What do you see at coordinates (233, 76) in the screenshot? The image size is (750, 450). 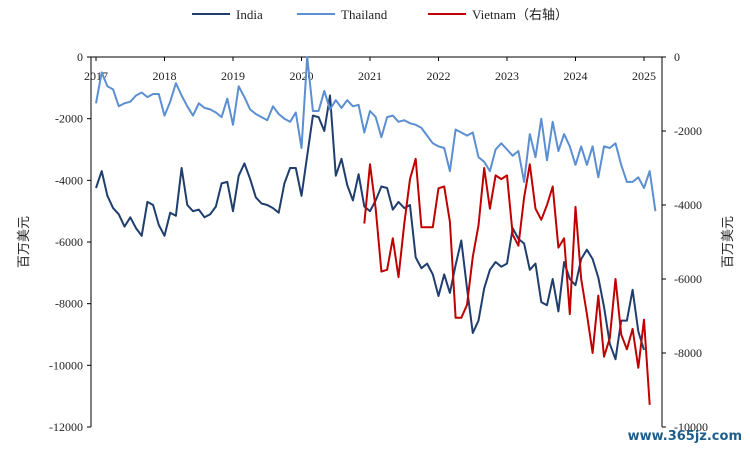 I see `x-tick-label: 2019` at bounding box center [233, 76].